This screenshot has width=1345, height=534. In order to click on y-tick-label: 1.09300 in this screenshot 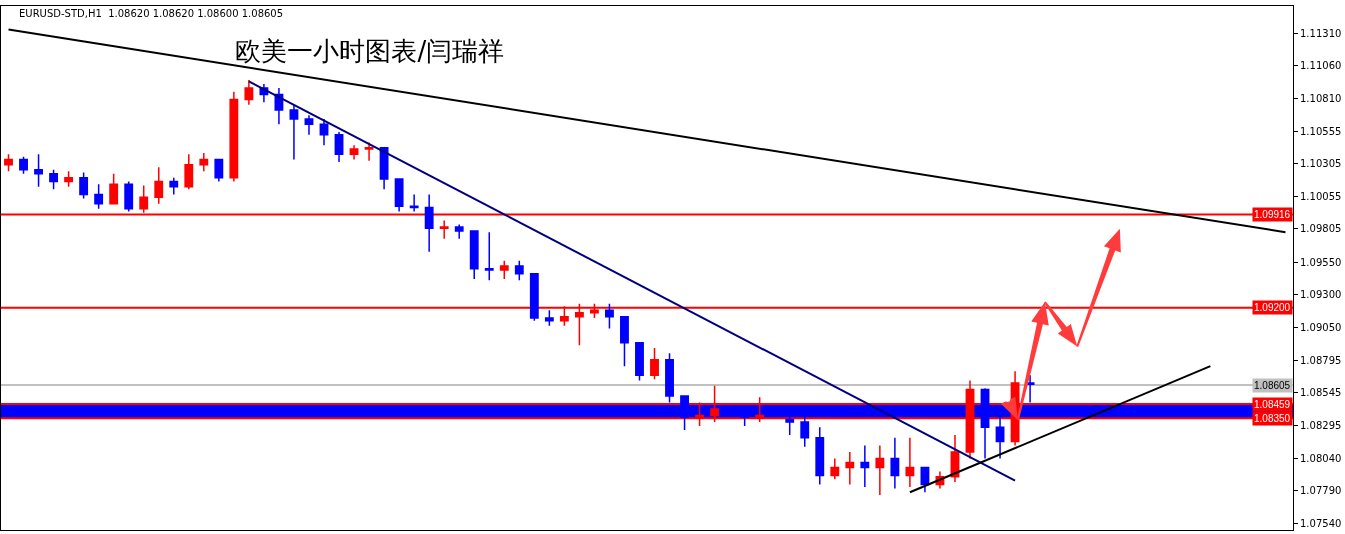, I will do `click(1321, 295)`.